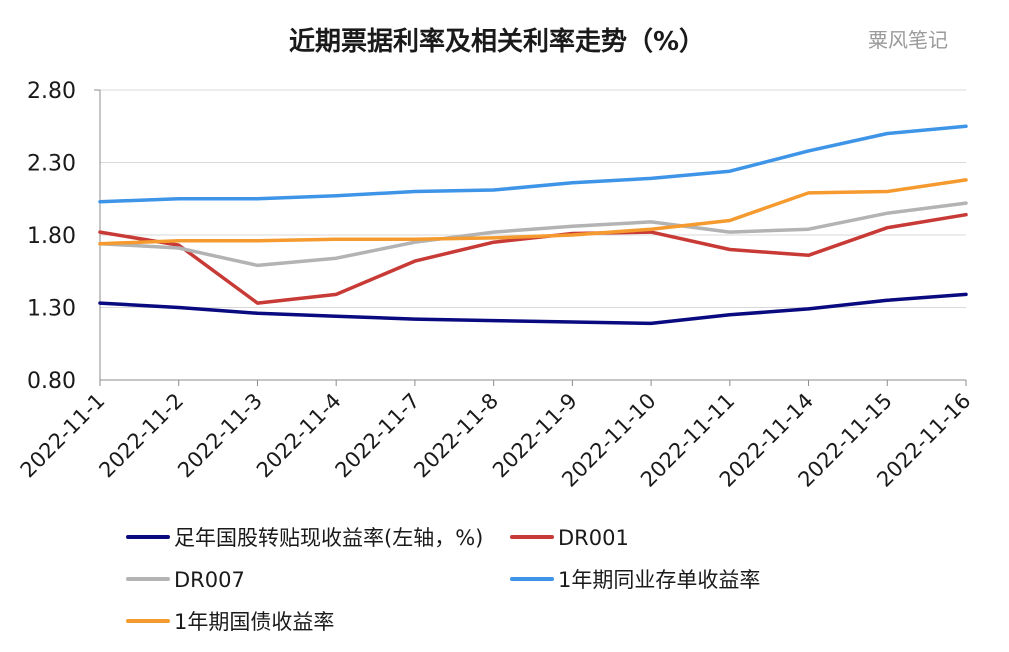  What do you see at coordinates (254, 622) in the screenshot?
I see `legend-label-4: 1年期国债收益率` at bounding box center [254, 622].